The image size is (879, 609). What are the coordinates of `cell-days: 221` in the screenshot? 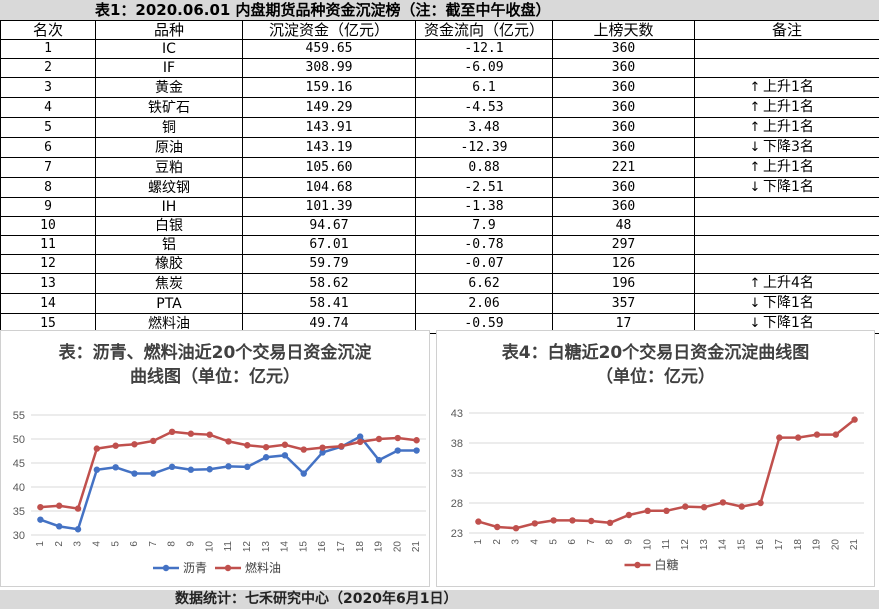 It's located at (623, 167).